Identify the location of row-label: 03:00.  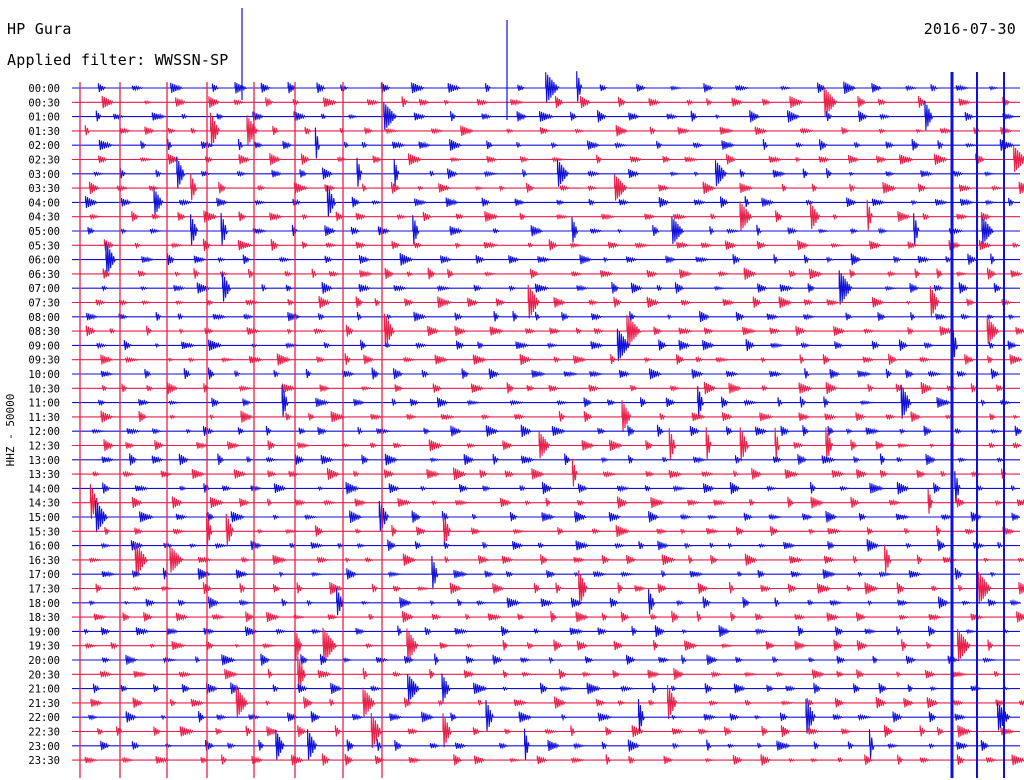
(44, 175).